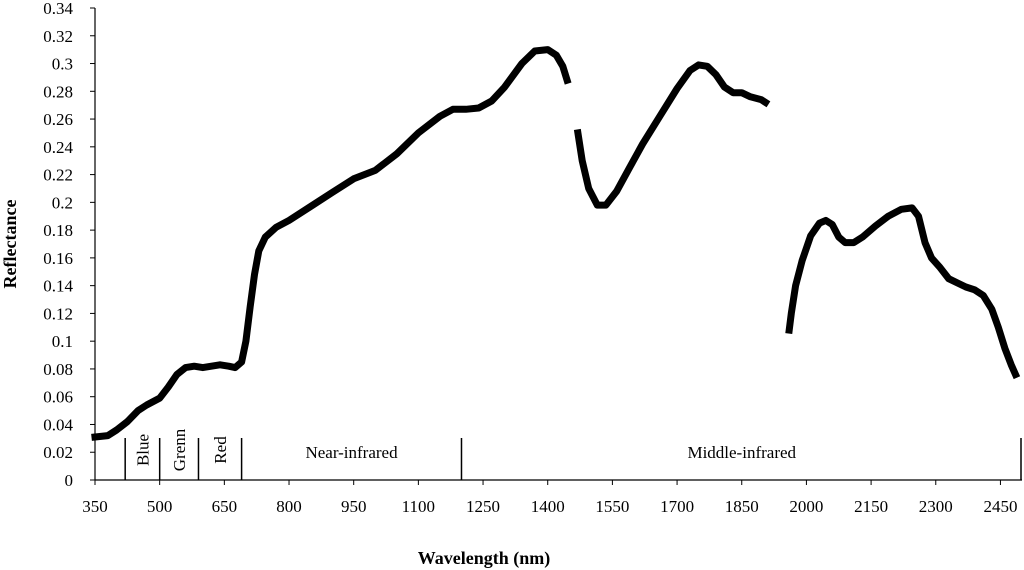 The height and width of the screenshot is (570, 1024). Describe the element at coordinates (58, 175) in the screenshot. I see `y-tick-label: 0.22` at that location.